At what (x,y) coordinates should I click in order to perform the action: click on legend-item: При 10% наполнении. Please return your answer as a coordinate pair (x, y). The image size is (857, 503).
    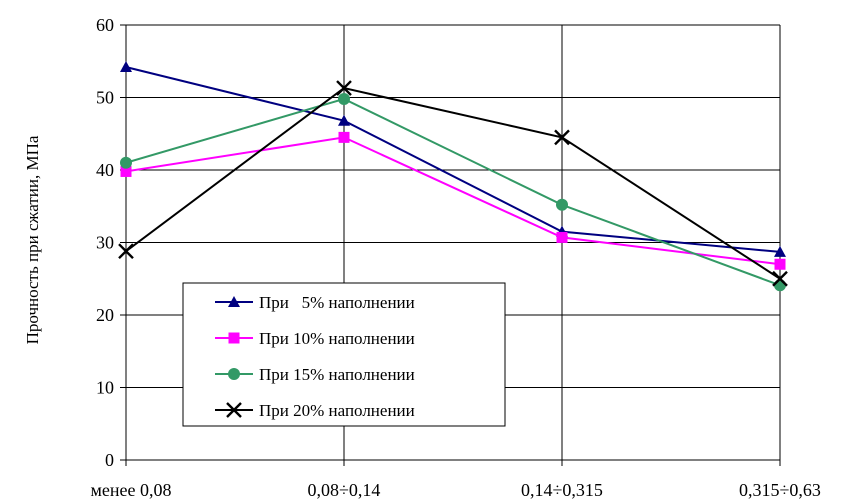
    Looking at the image, I should click on (315, 338).